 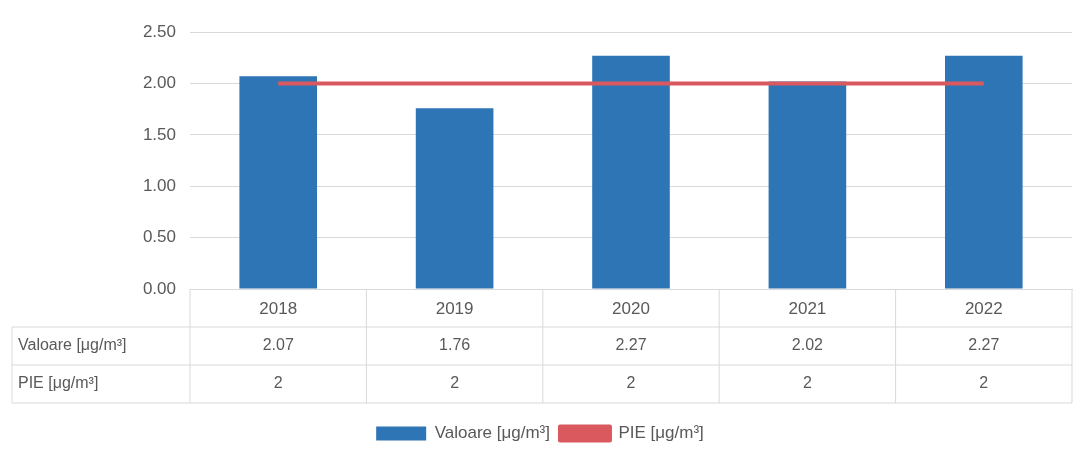 I want to click on legend-label: PIE [μg/m³], so click(x=661, y=433).